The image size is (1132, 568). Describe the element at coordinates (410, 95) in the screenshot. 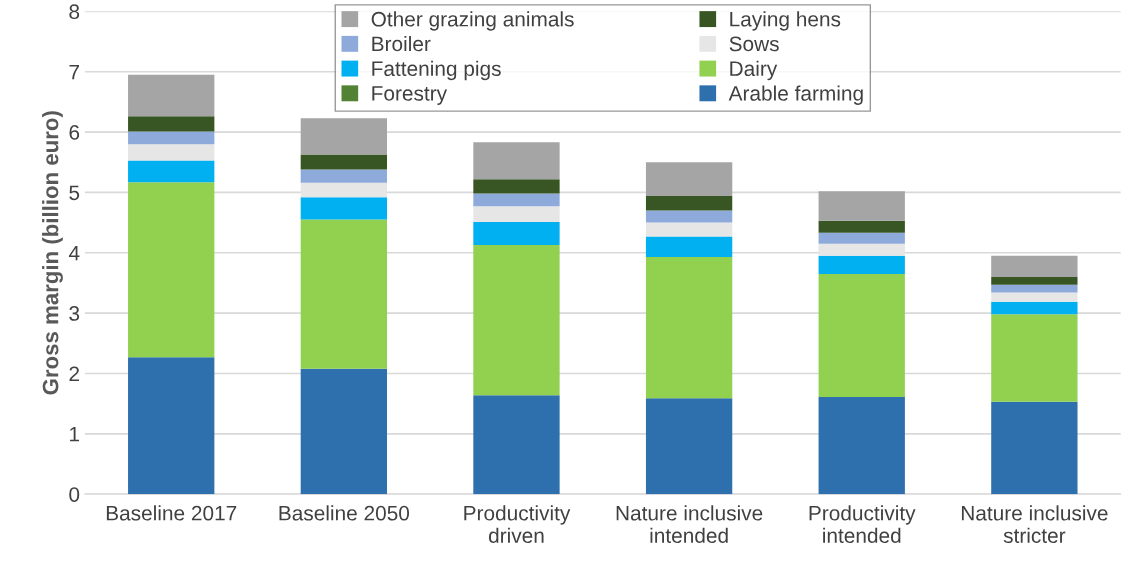

I see `legend-label: Forestry` at that location.